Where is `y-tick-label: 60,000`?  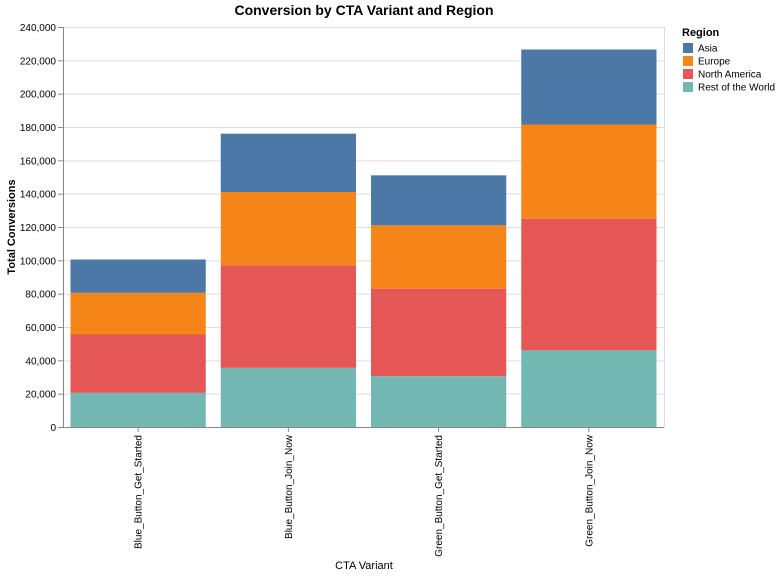 y-tick-label: 60,000 is located at coordinates (40, 328).